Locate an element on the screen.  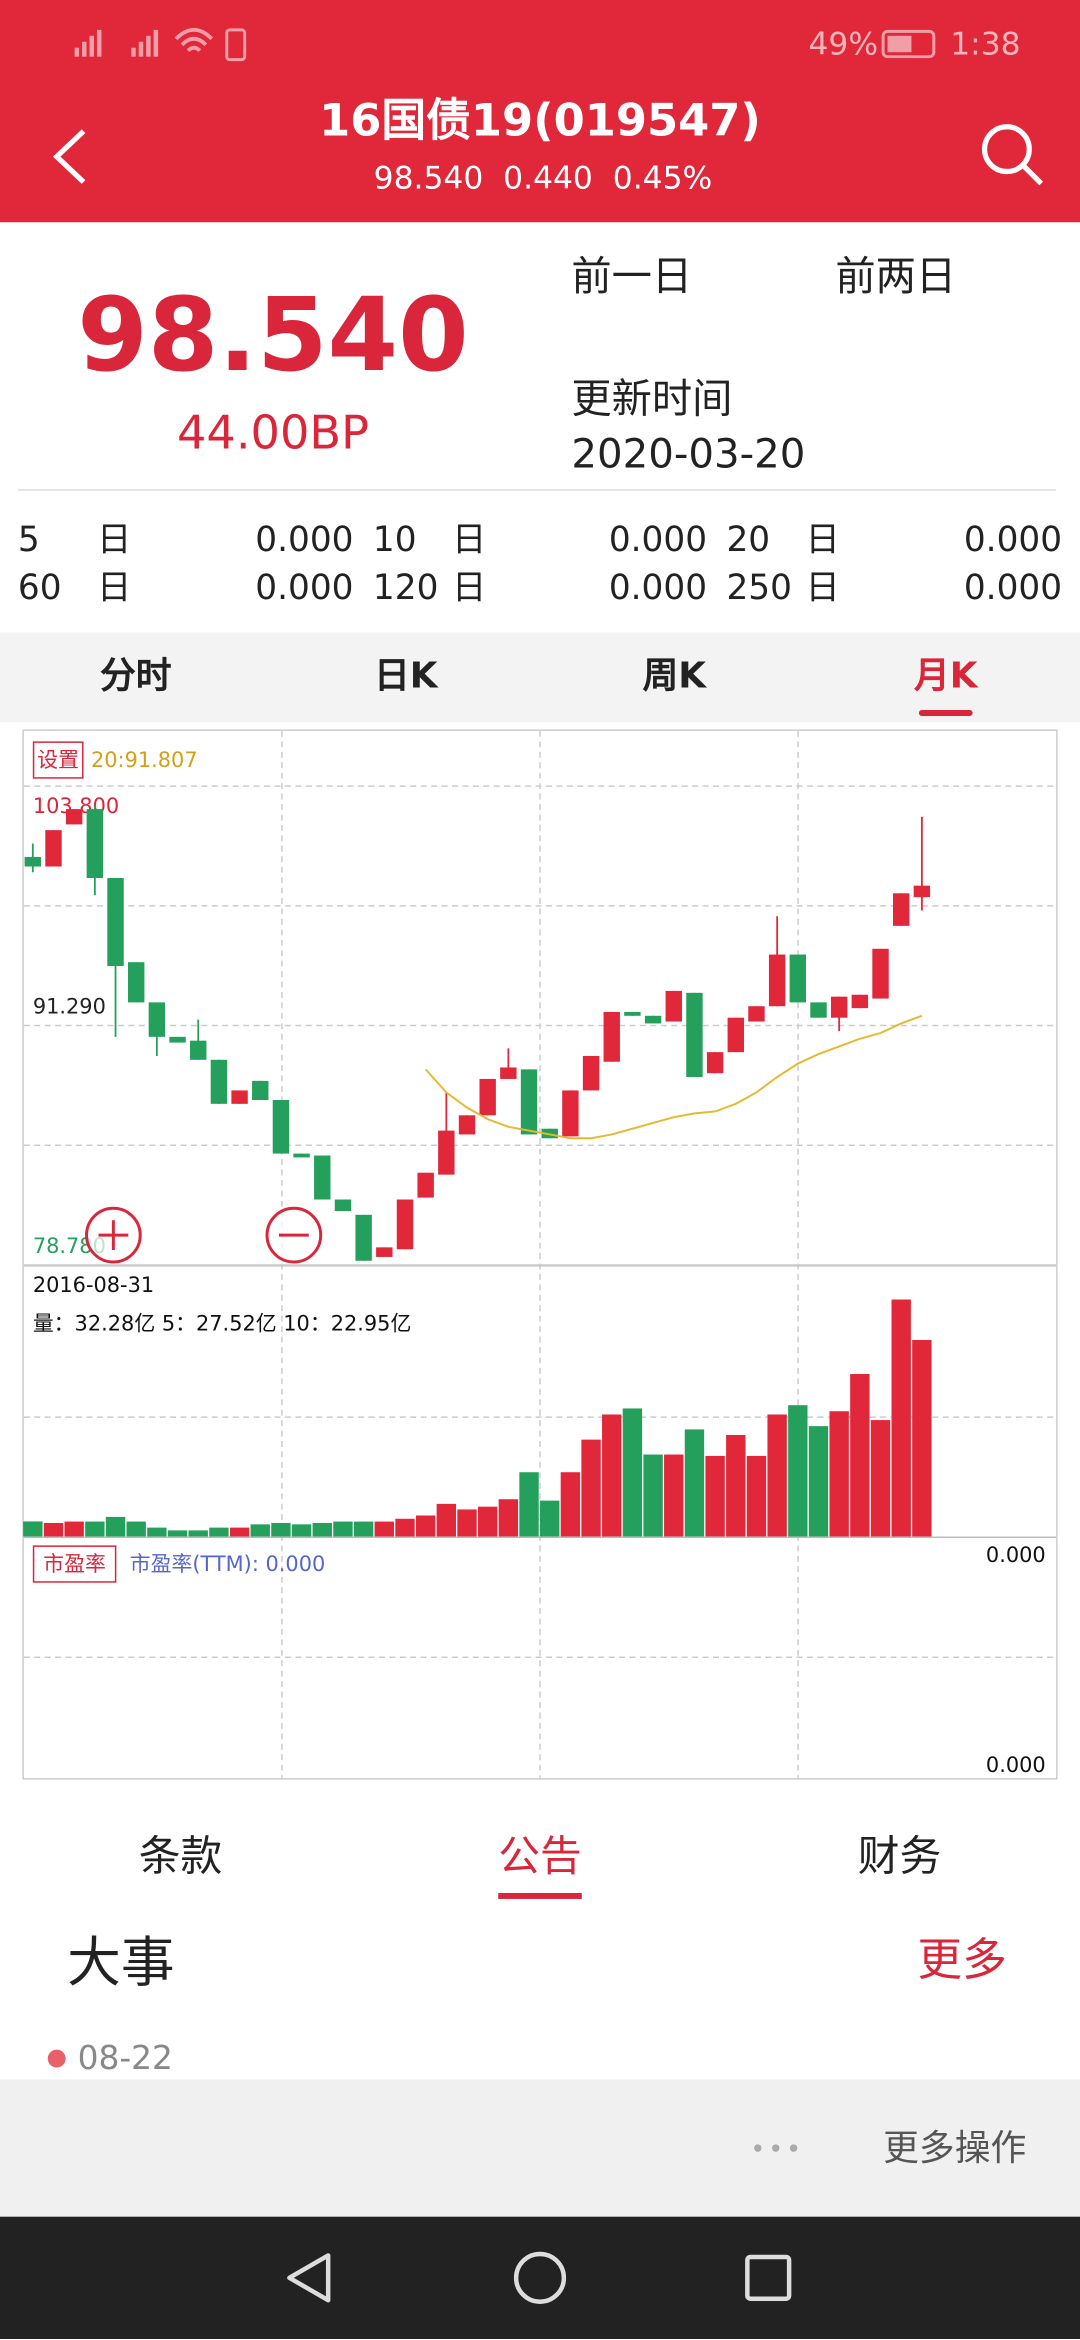
pe-button is located at coordinates (74, 1564).